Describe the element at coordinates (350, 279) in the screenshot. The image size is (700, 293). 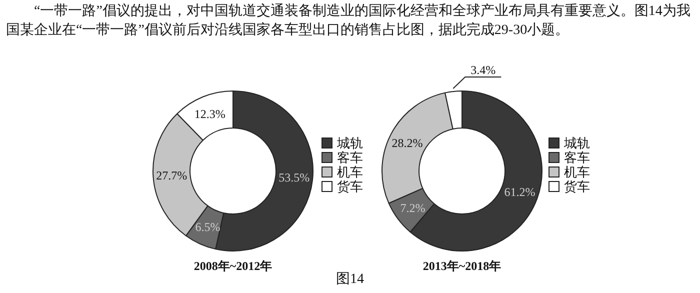
I see `caption: 图14` at that location.